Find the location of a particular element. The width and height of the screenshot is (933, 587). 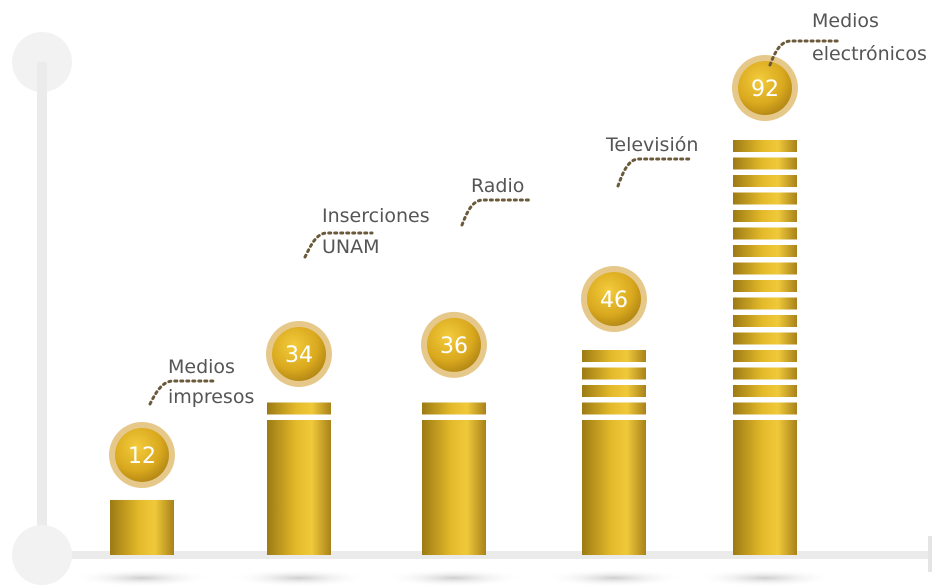

data-label: 12 is located at coordinates (142, 456).